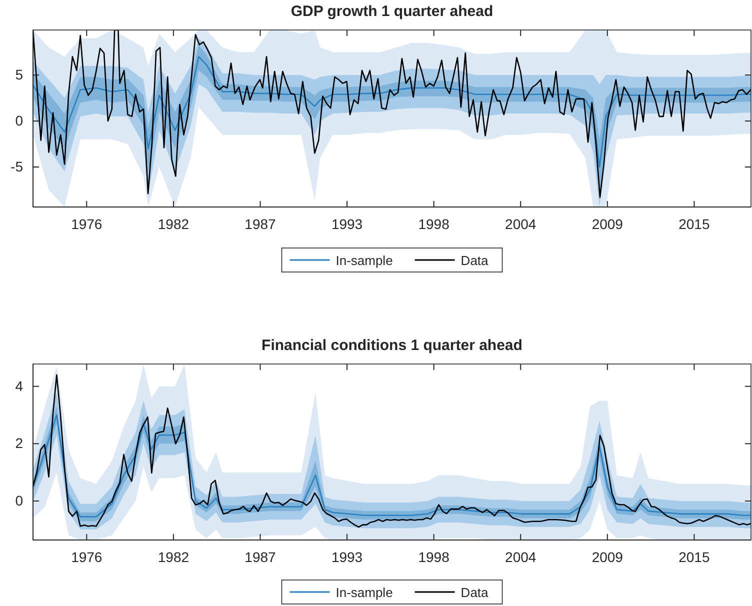 The height and width of the screenshot is (606, 752). I want to click on chart-title: GDP growth 1 quarter ahead, so click(392, 11).